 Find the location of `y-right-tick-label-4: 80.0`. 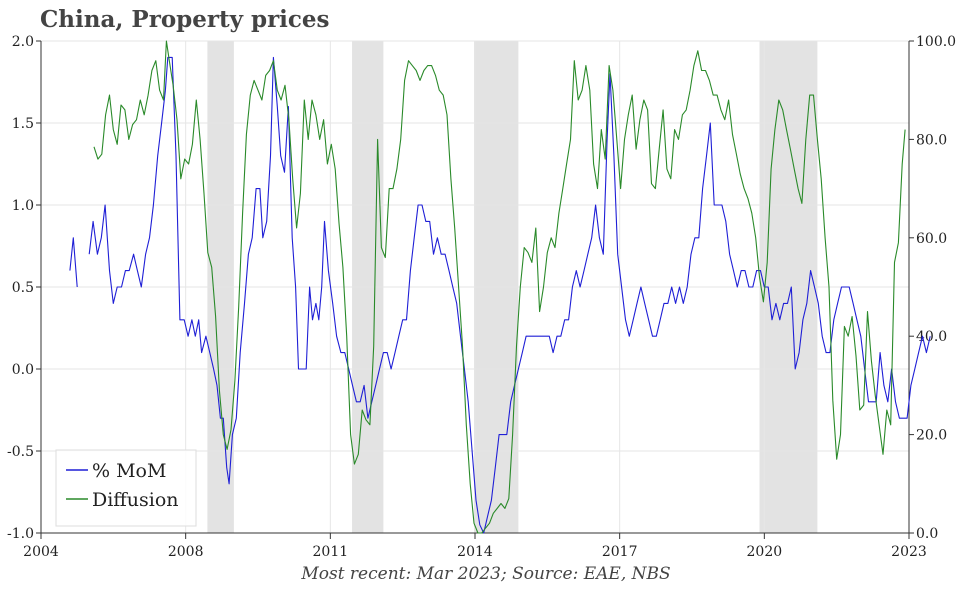

y-right-tick-label-4: 80.0 is located at coordinates (931, 140).